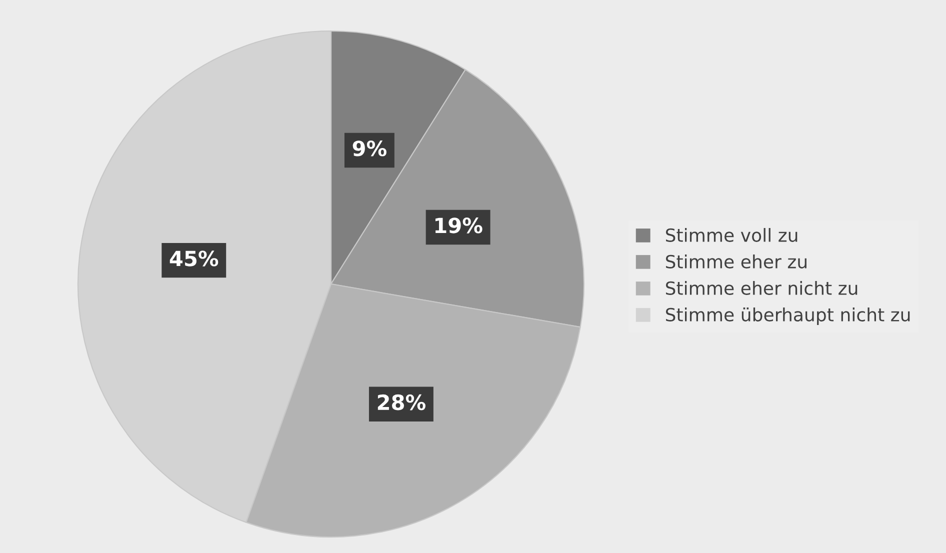 The height and width of the screenshot is (553, 946). I want to click on legend-label: Stimme überhaupt nicht zu, so click(788, 316).